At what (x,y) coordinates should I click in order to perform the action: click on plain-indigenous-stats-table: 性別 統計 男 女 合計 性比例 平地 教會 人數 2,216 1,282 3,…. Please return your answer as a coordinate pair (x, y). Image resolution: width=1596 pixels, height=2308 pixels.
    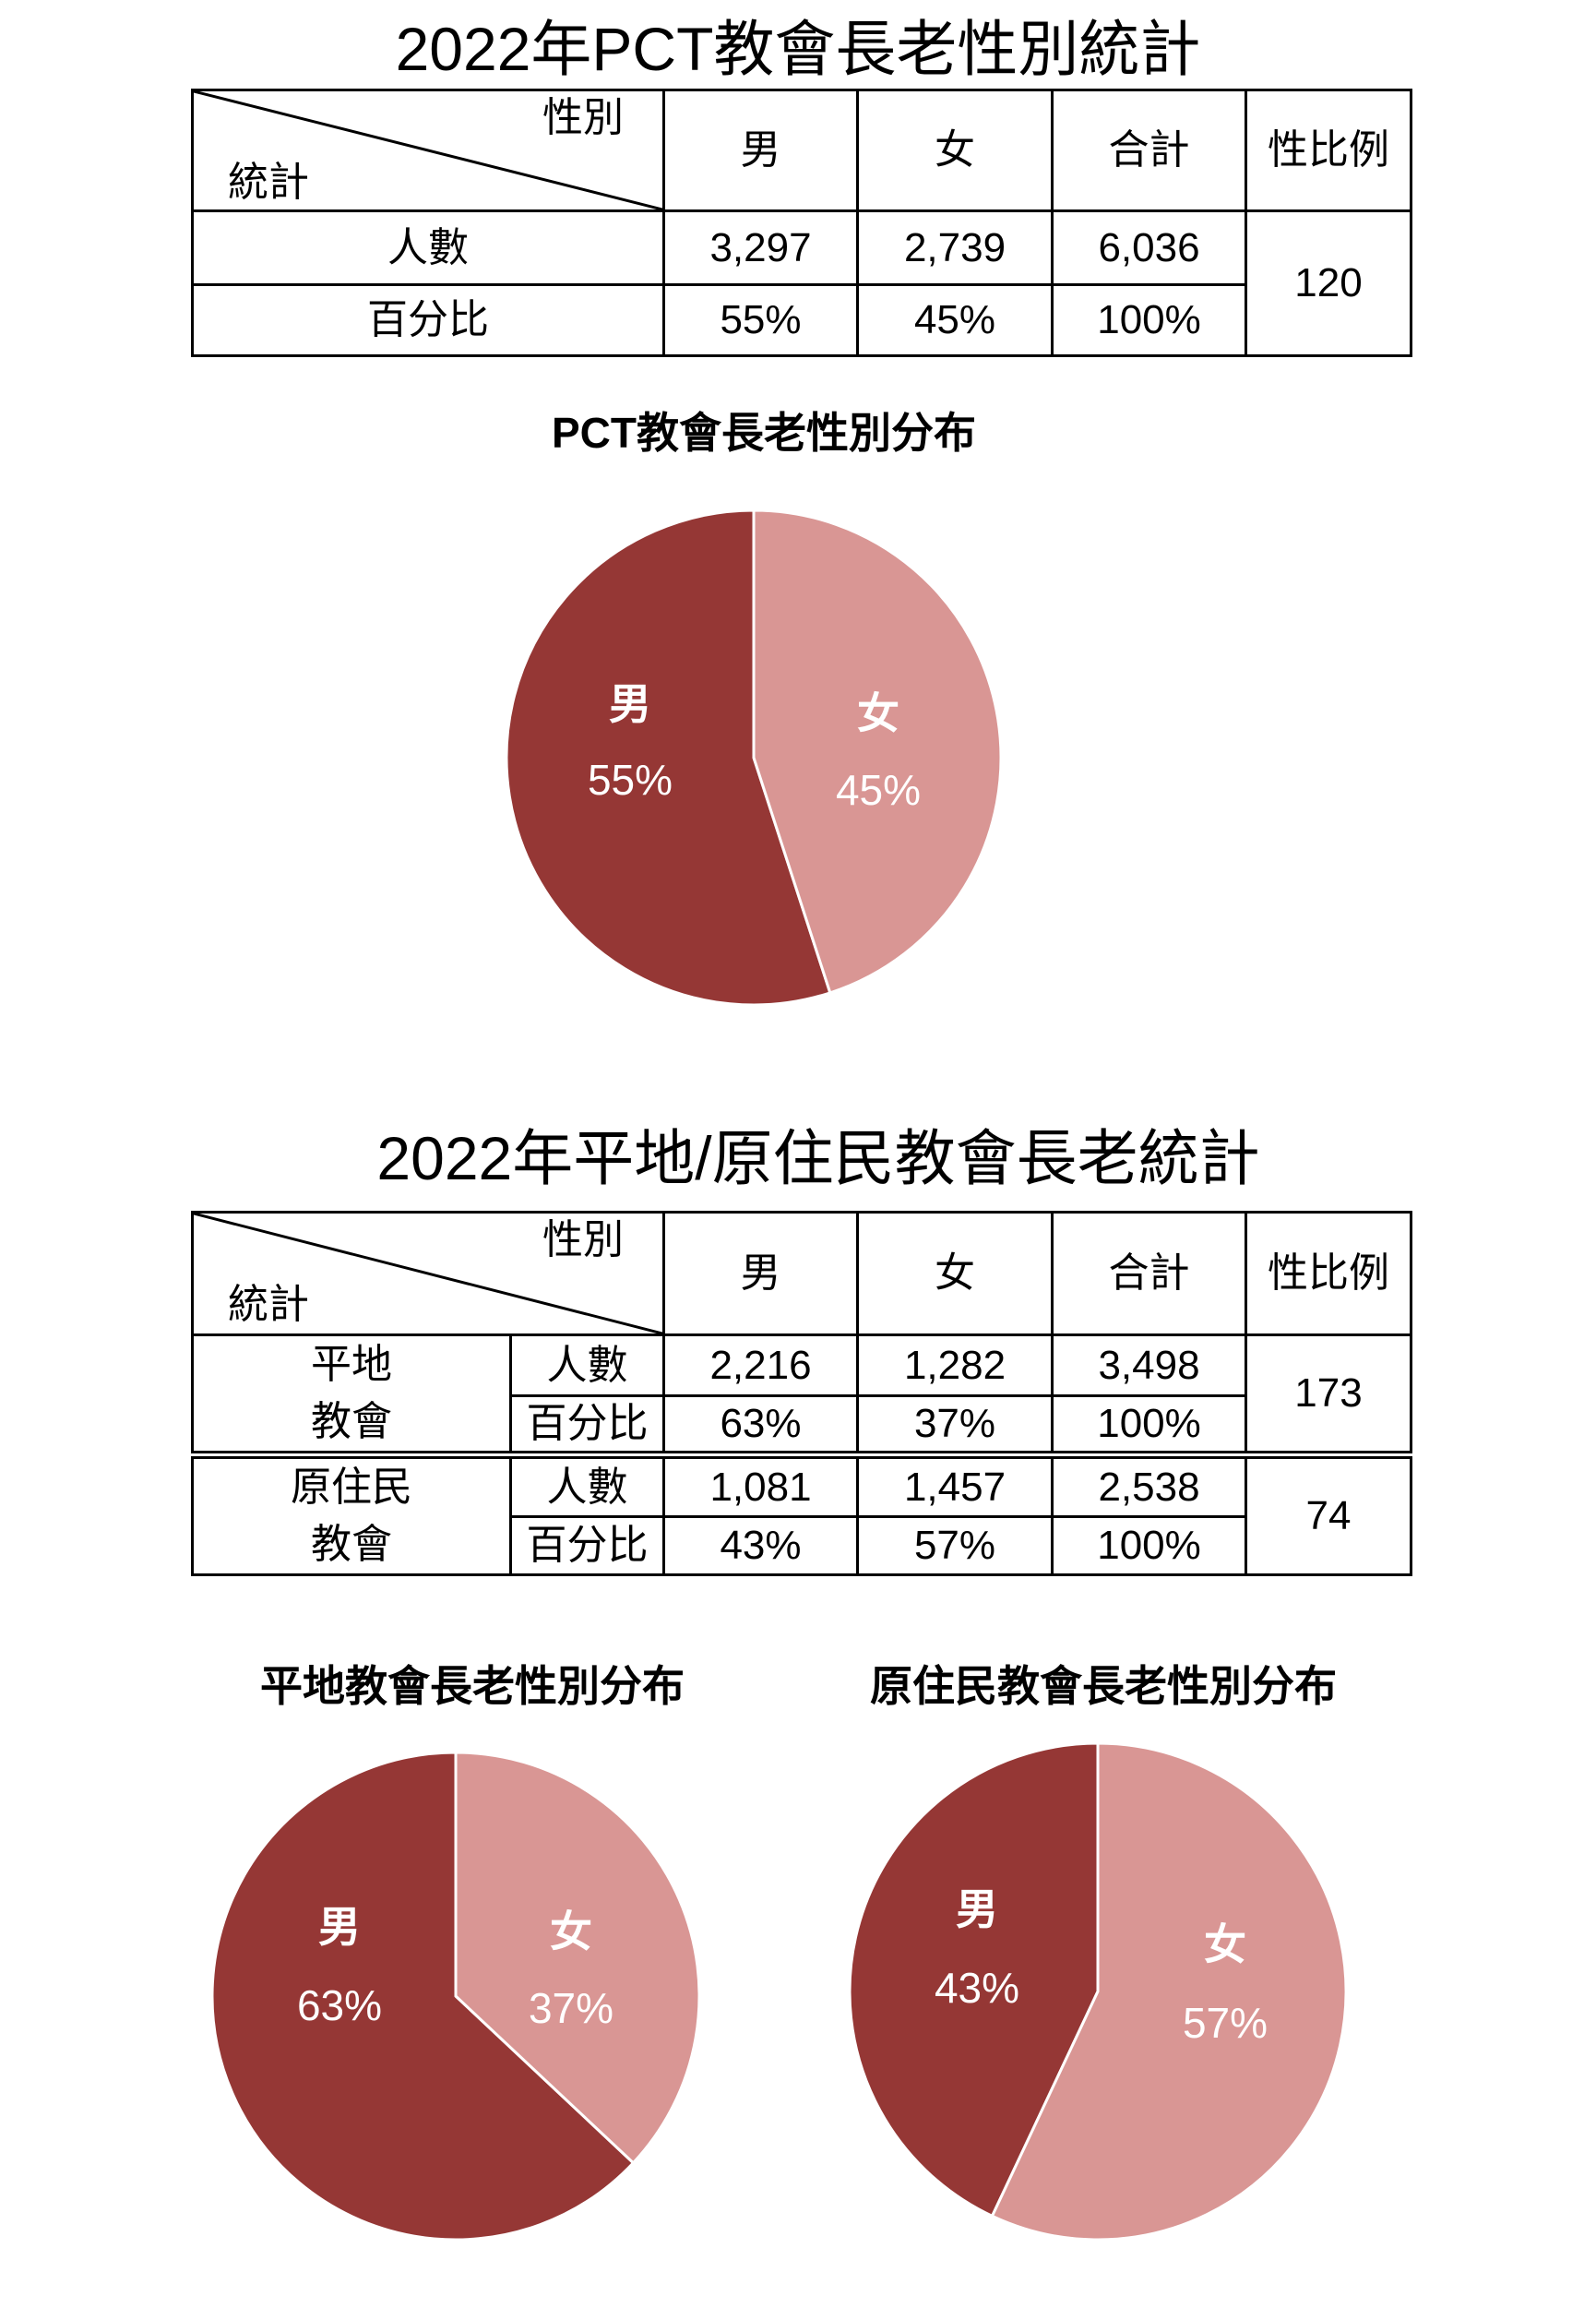
    Looking at the image, I should click on (801, 1394).